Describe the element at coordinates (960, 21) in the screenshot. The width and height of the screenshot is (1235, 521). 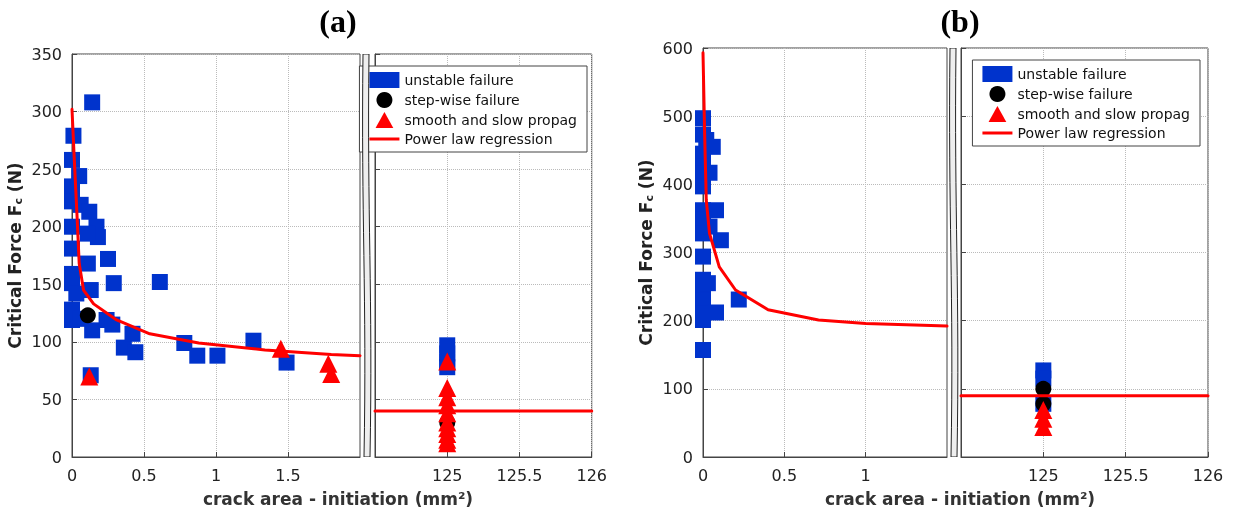
I see `chart-title: (b)` at that location.